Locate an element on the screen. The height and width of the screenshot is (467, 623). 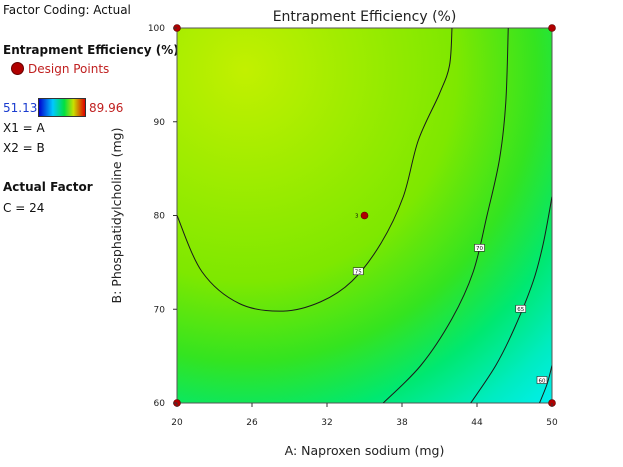
y-tick-label: 70 is located at coordinates (160, 310).